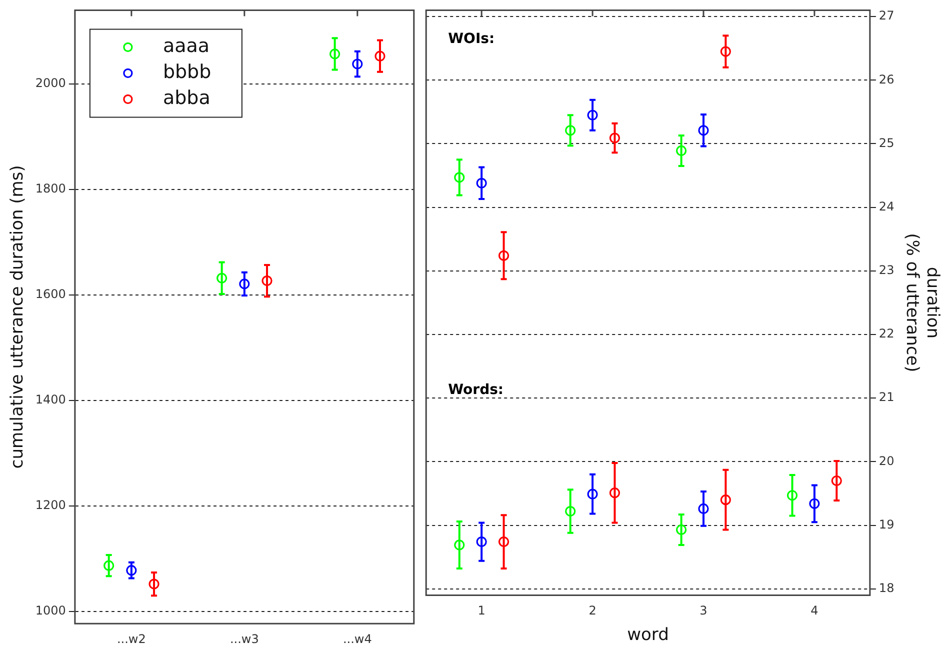  Describe the element at coordinates (244, 639) in the screenshot. I see `x-tick-label: ...w3` at that location.